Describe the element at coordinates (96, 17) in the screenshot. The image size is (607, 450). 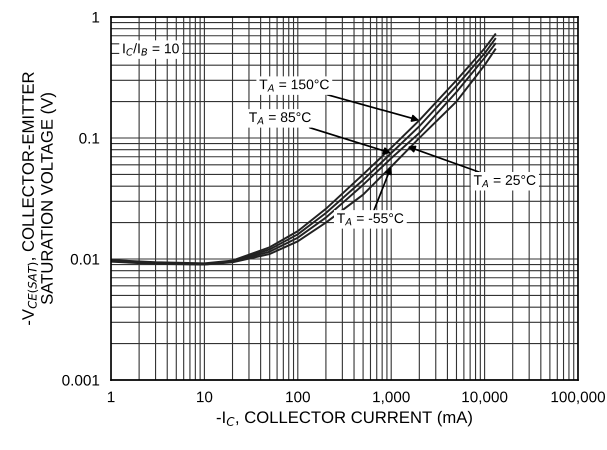
I see `y-tick-label: 1` at that location.